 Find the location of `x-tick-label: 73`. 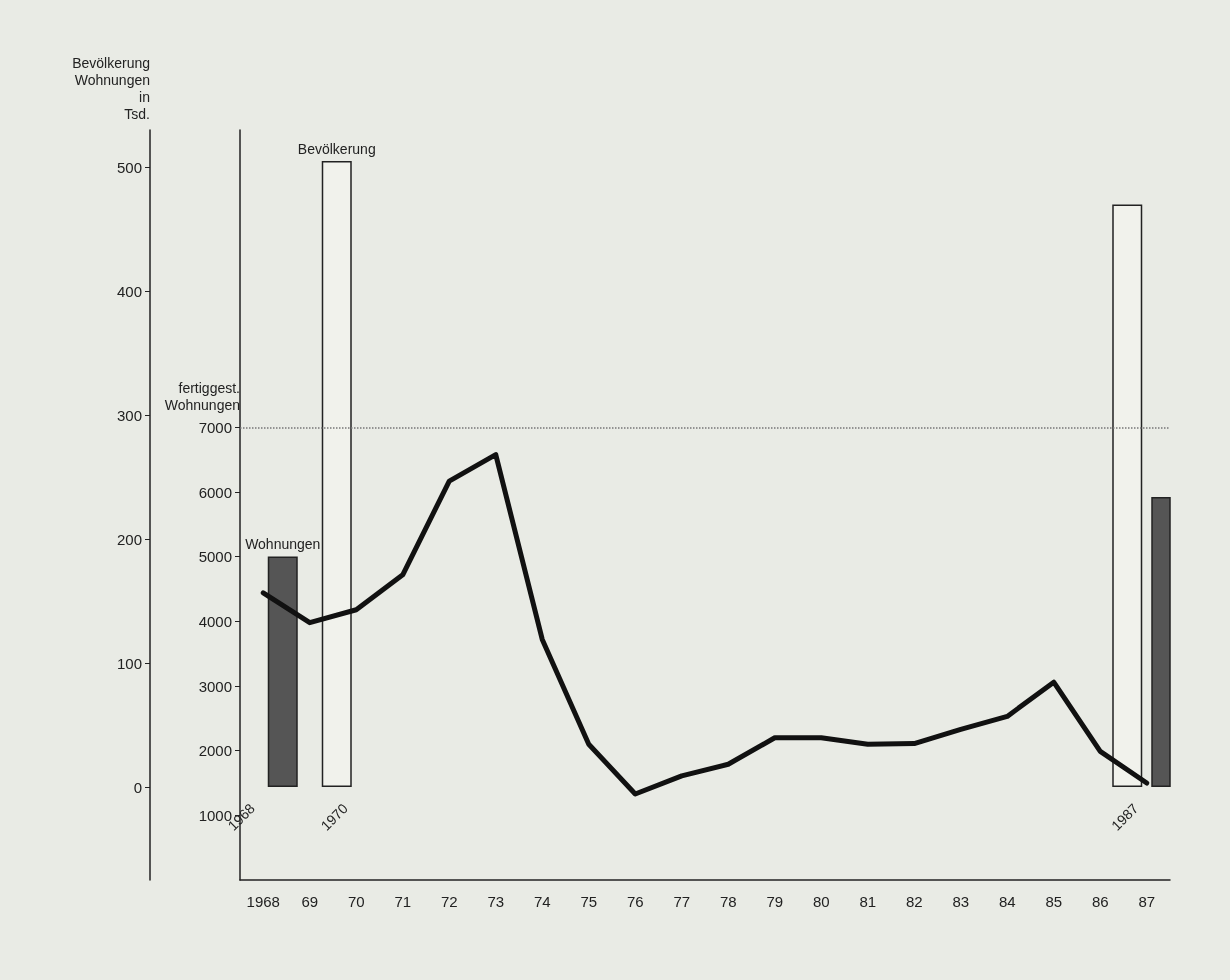

x-tick-label: 73 is located at coordinates (496, 901).